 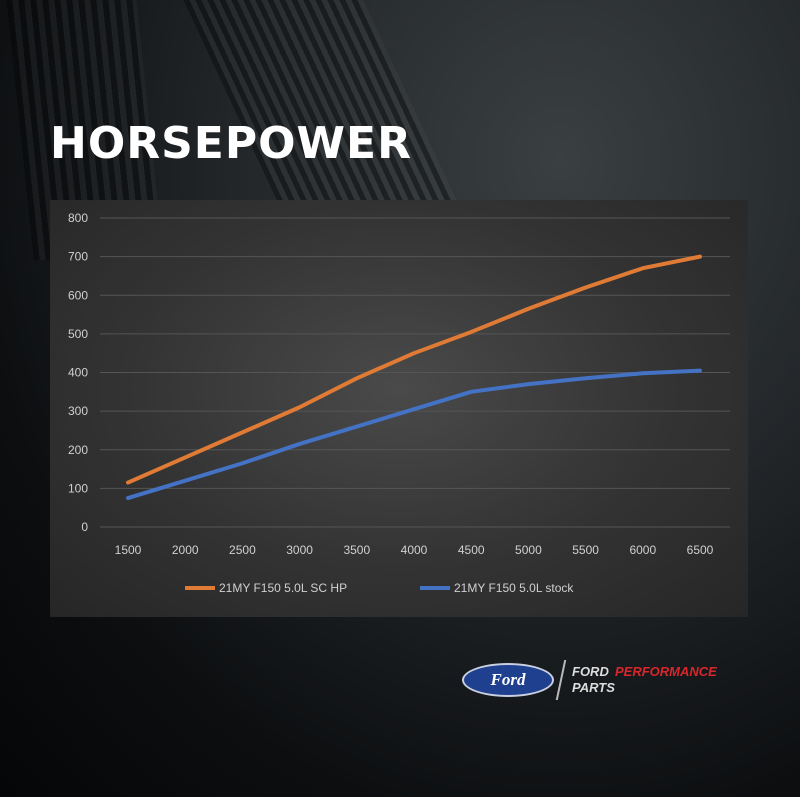 I want to click on y-tick-label: 500, so click(x=78, y=334).